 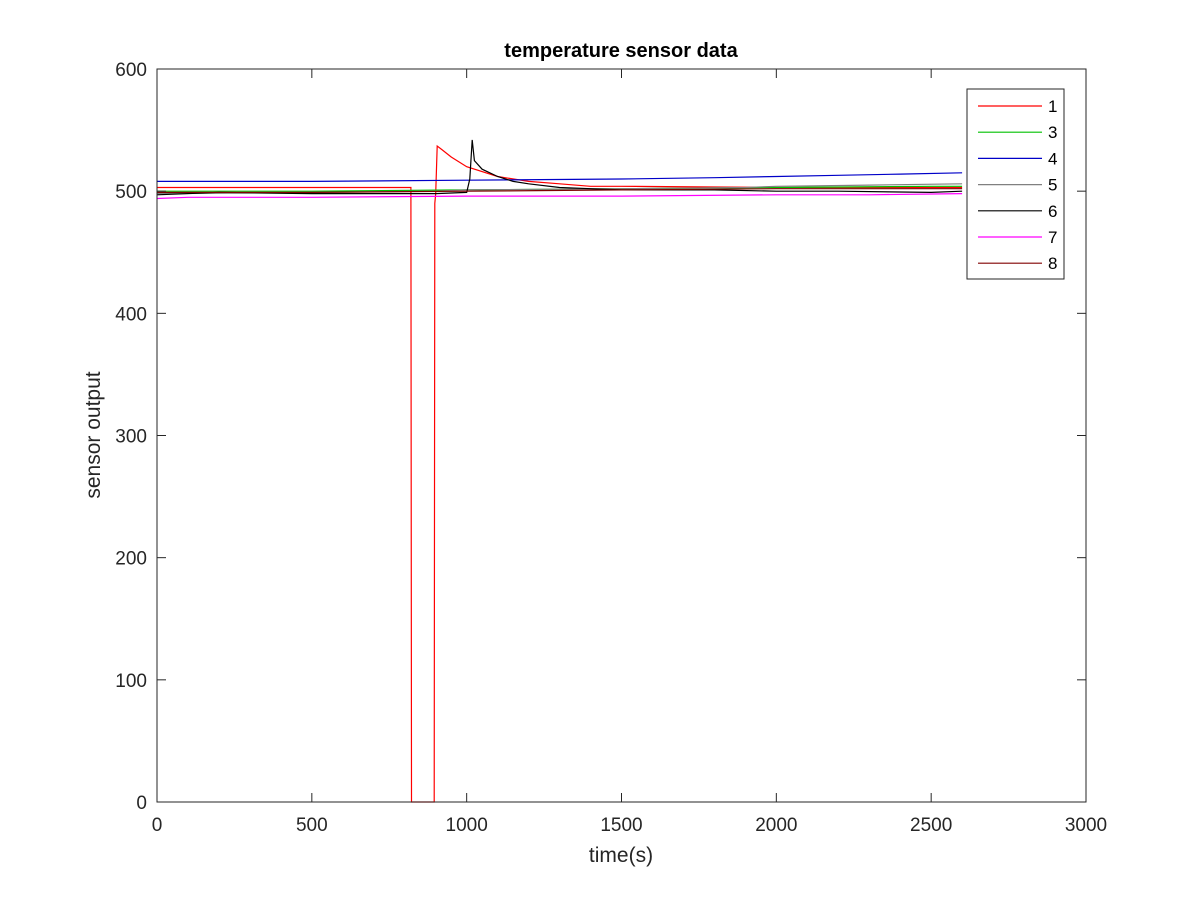 What do you see at coordinates (621, 825) in the screenshot?
I see `x-tick-label: 1500` at bounding box center [621, 825].